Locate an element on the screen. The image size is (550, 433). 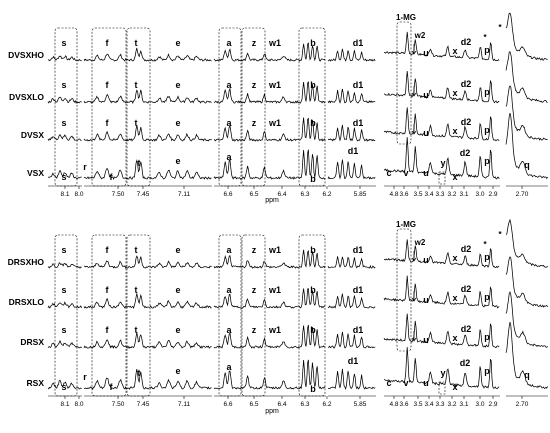
peak-x-p1-r1: x is located at coordinates (454, 93).